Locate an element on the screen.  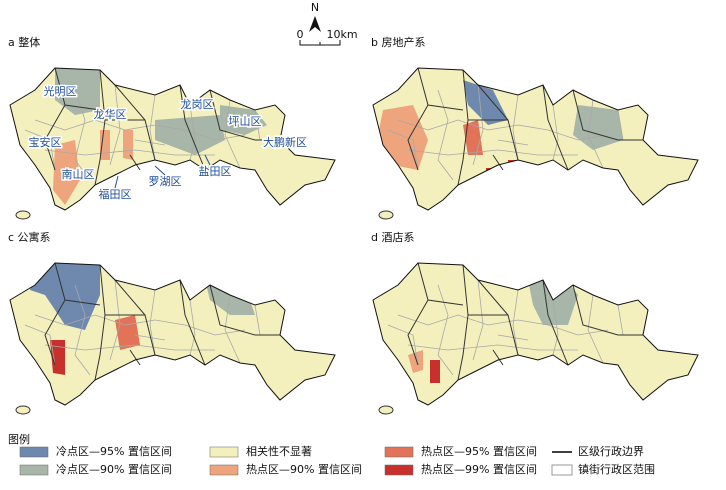
district-label: 光明区 is located at coordinates (60, 91).